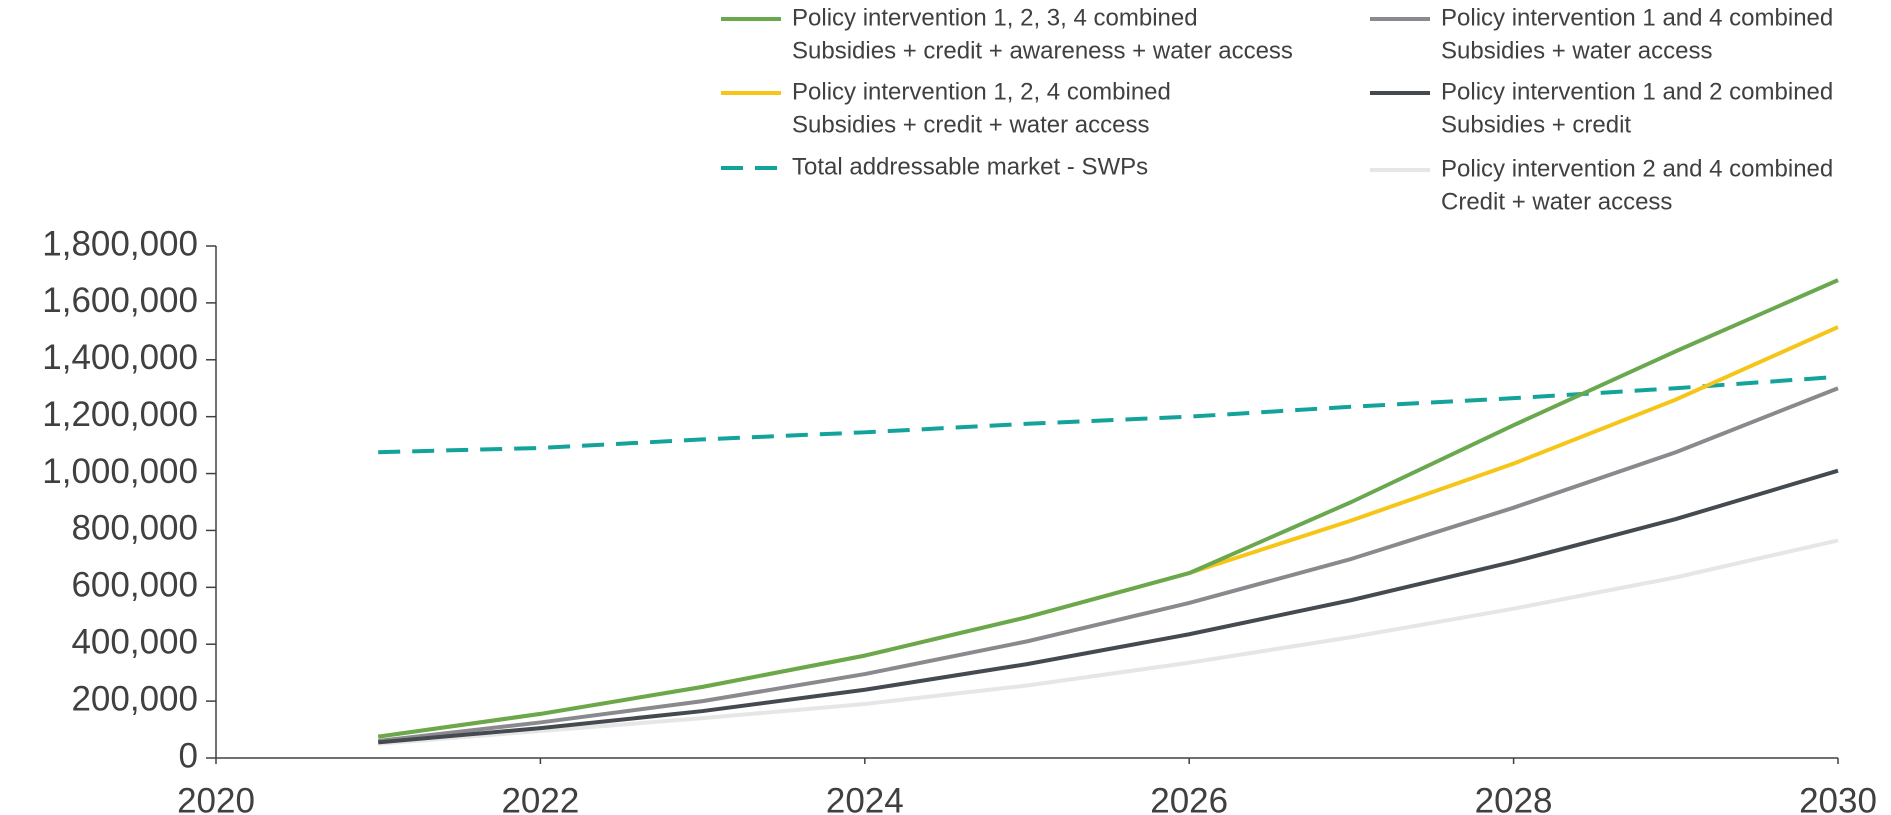 This screenshot has width=1891, height=815. Describe the element at coordinates (540, 798) in the screenshot. I see `x-tick-label: 2022` at that location.